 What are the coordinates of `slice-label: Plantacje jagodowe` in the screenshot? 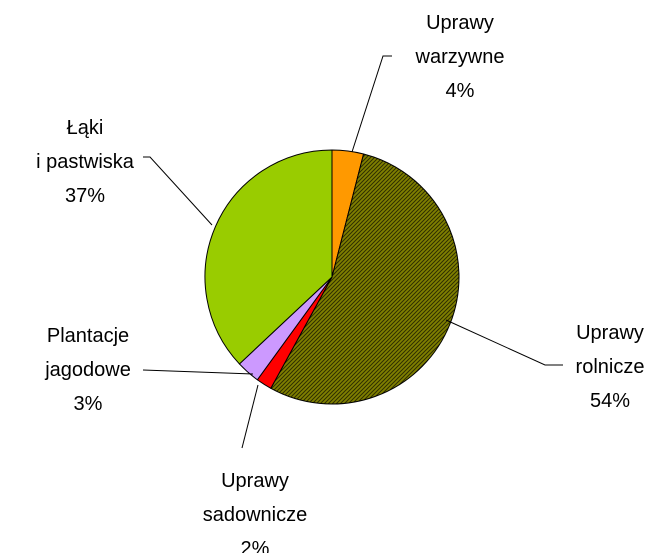 It's located at (87, 353).